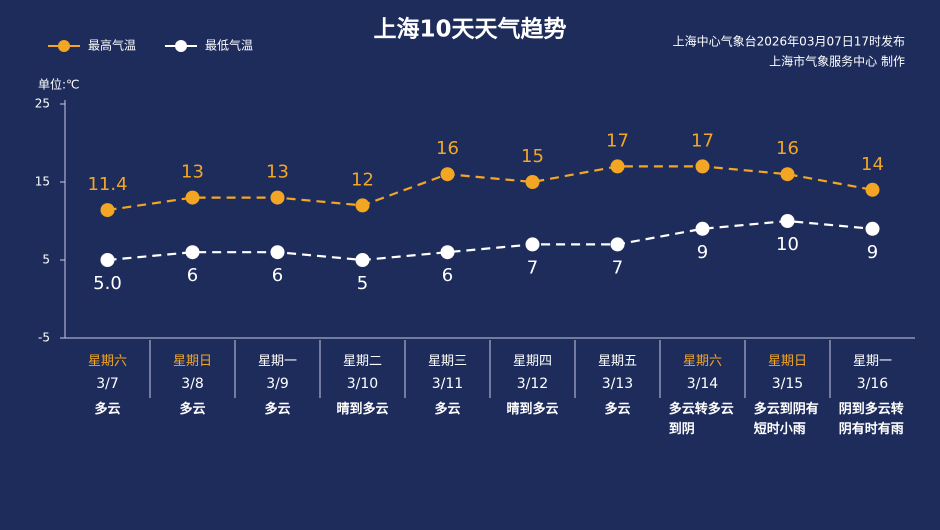  I want to click on date-text: 3/9, so click(277, 384).